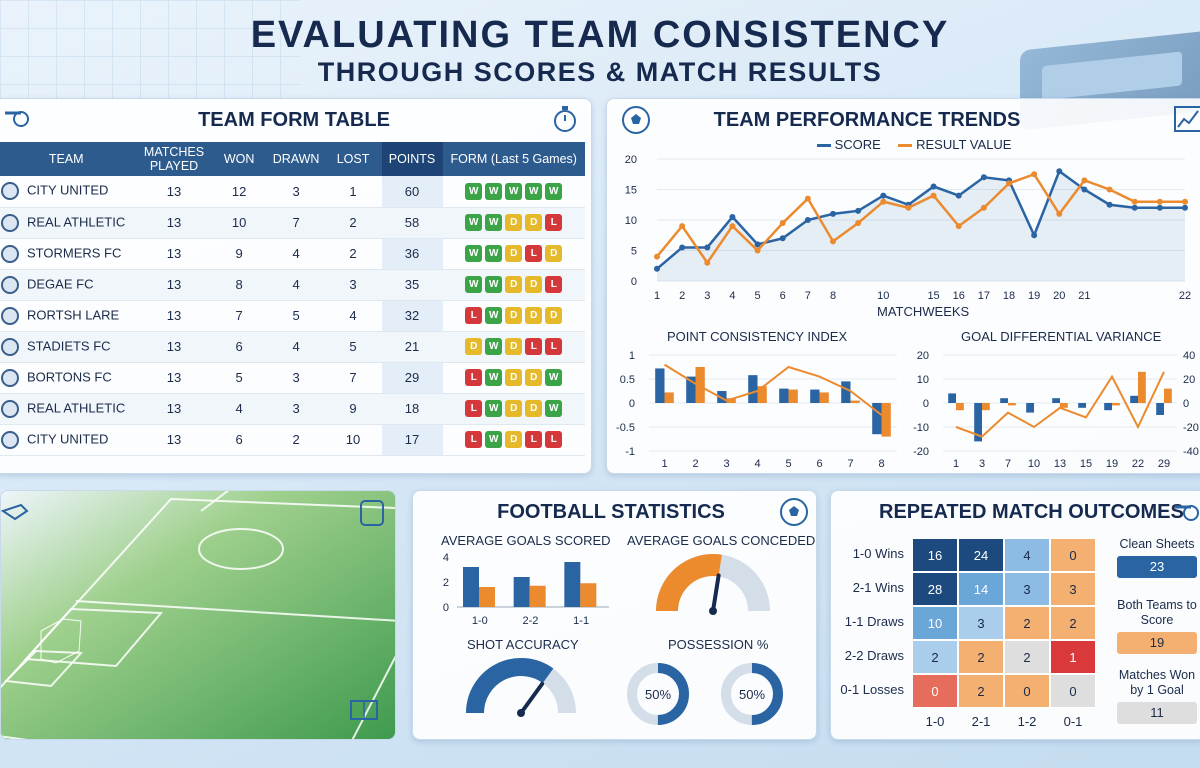  Describe the element at coordinates (412, 409) in the screenshot. I see `points-cell: 18` at that location.